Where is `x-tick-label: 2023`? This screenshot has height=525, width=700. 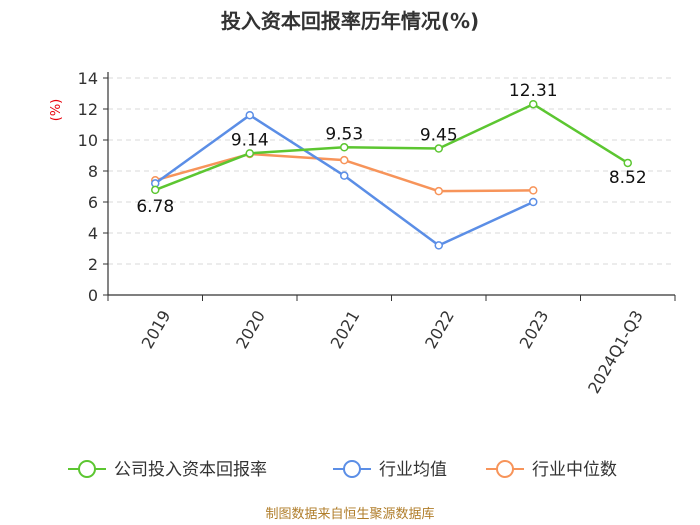
x-tick-label: 2023 is located at coordinates (534, 329).